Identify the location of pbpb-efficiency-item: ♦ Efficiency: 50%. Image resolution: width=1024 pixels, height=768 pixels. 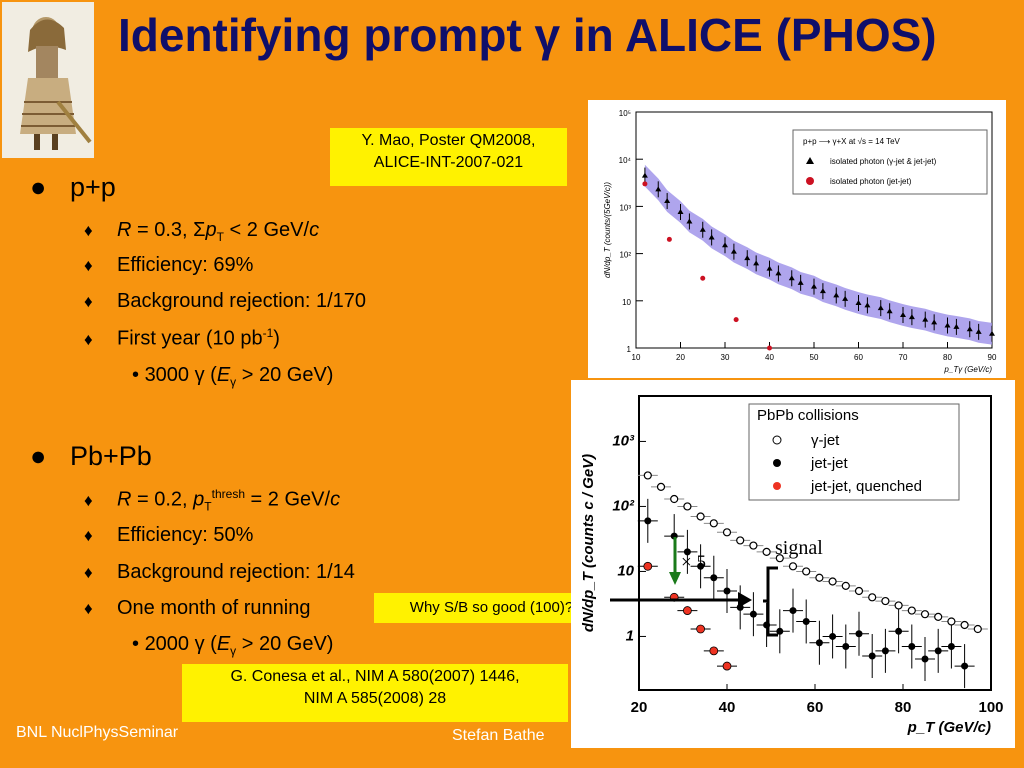
(168, 535).